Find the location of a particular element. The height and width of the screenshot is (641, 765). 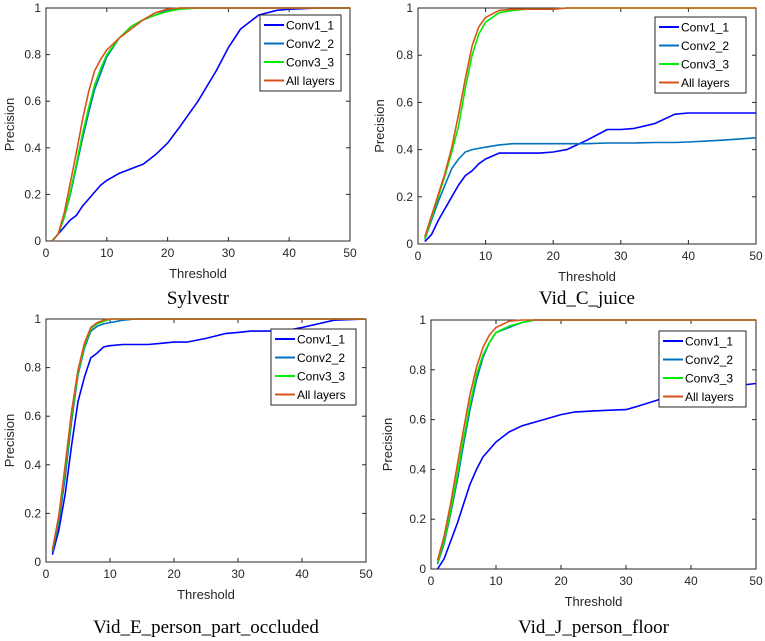

subplot-title: Vid_J_person_floor is located at coordinates (594, 627).